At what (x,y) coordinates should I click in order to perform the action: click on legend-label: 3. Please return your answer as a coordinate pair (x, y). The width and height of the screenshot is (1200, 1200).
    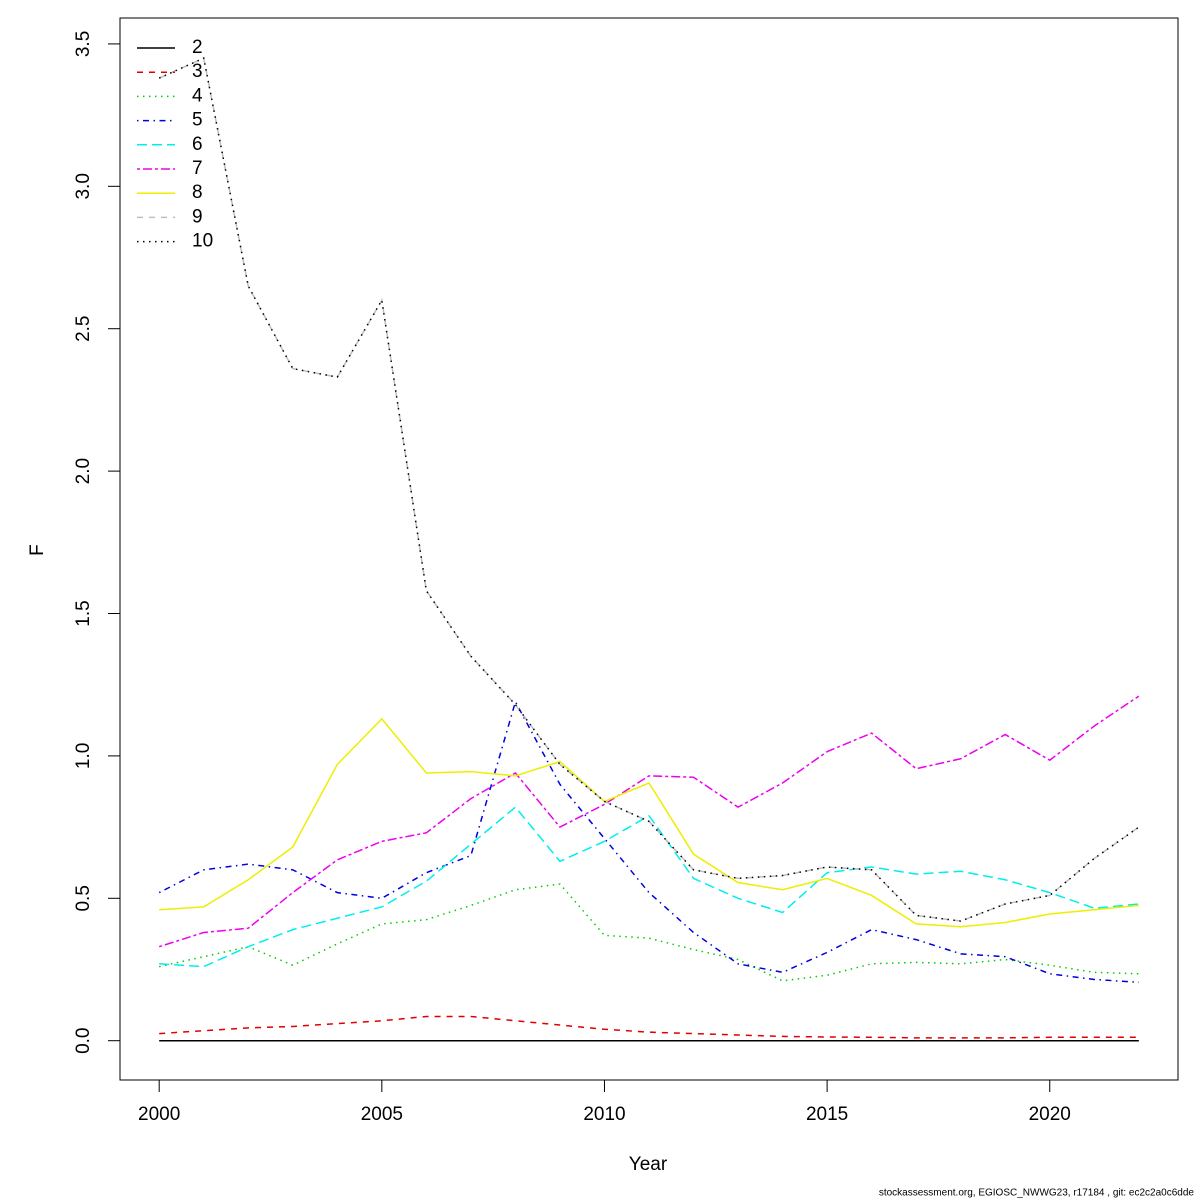
    Looking at the image, I should click on (197, 71).